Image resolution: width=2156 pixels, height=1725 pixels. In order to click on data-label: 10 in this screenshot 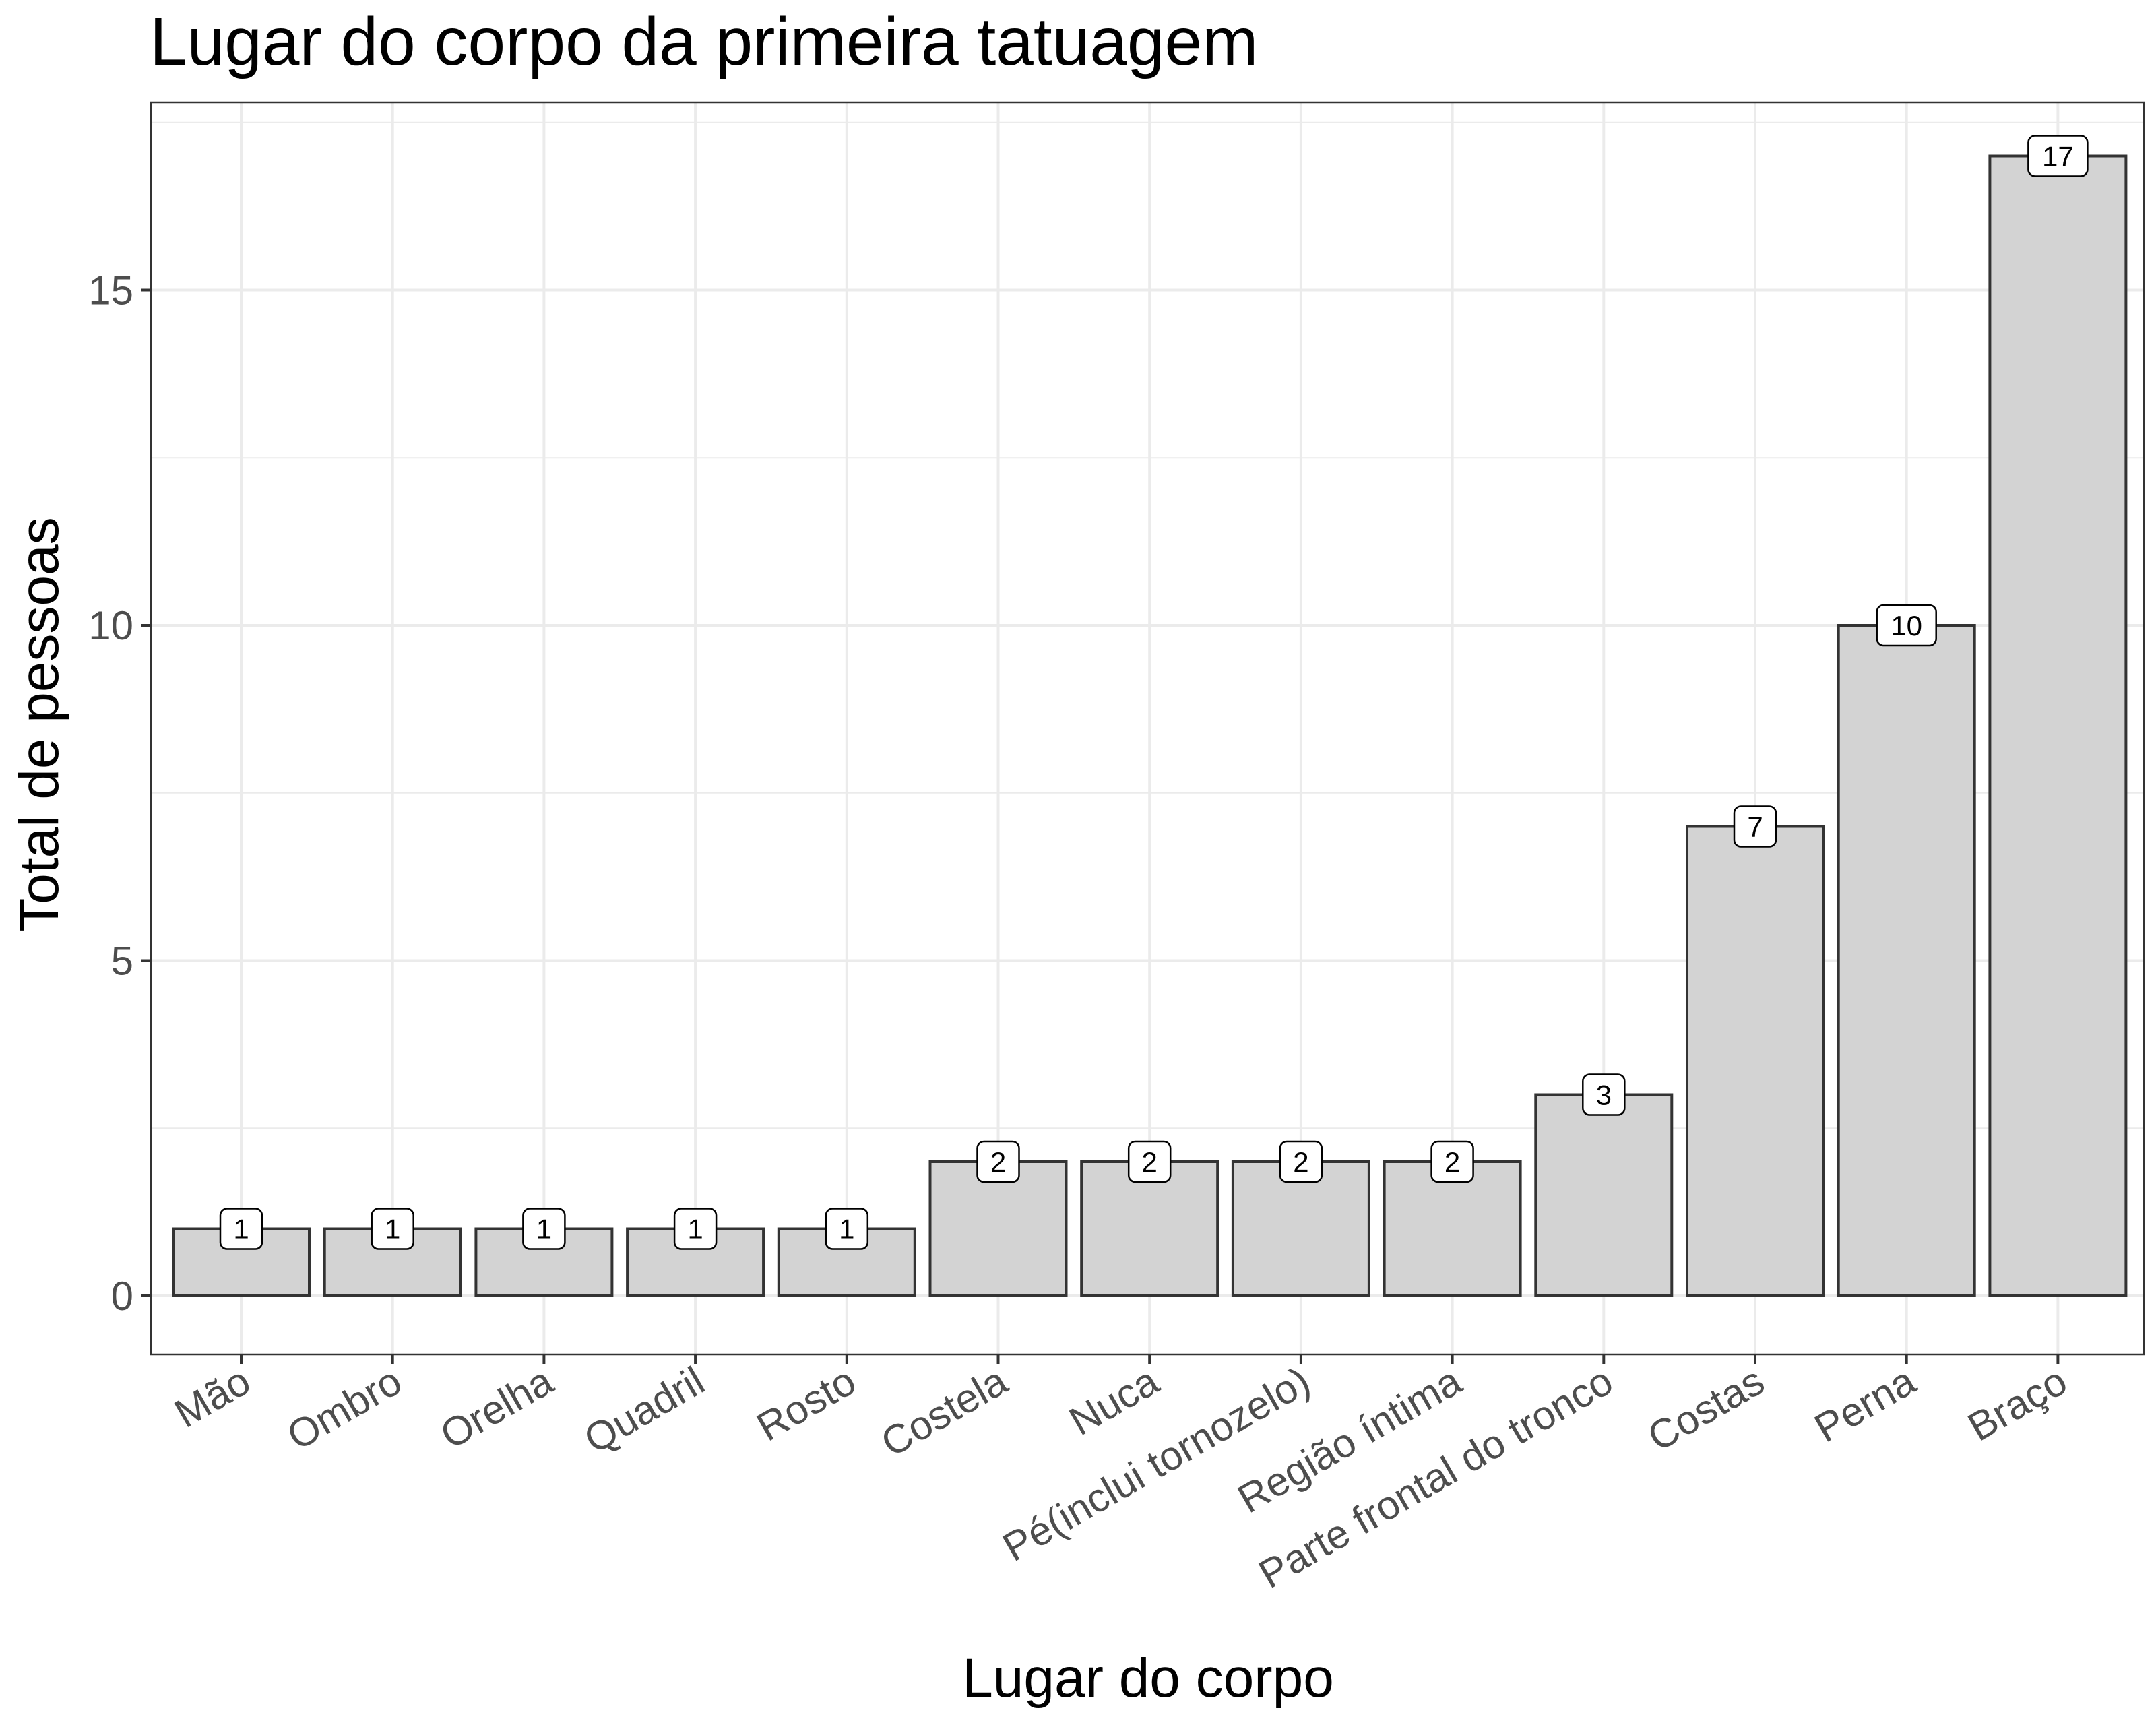, I will do `click(1906, 625)`.